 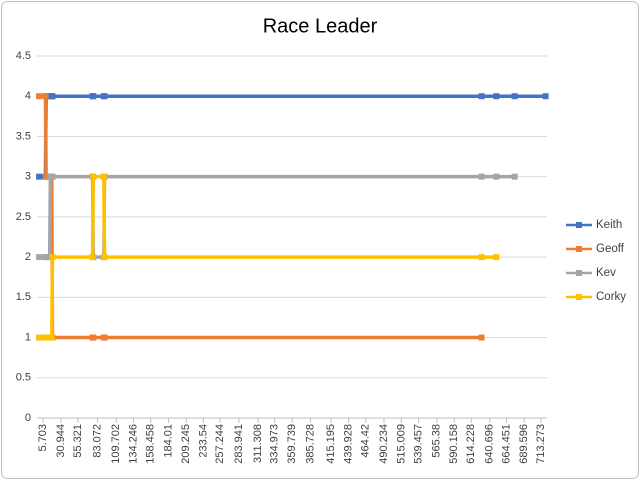 I want to click on y-tick-label: 1, so click(x=28, y=337).